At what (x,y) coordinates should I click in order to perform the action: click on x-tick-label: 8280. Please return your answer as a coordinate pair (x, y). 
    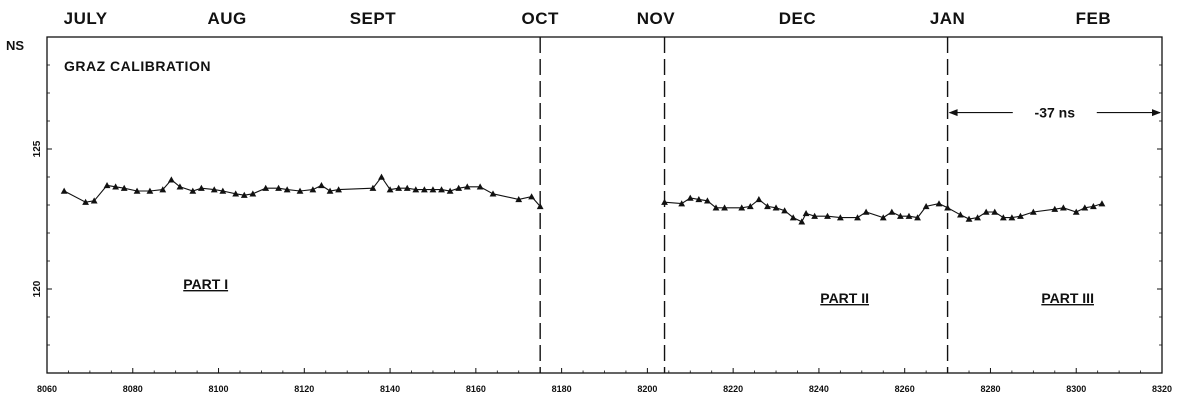
    Looking at the image, I should click on (990, 389).